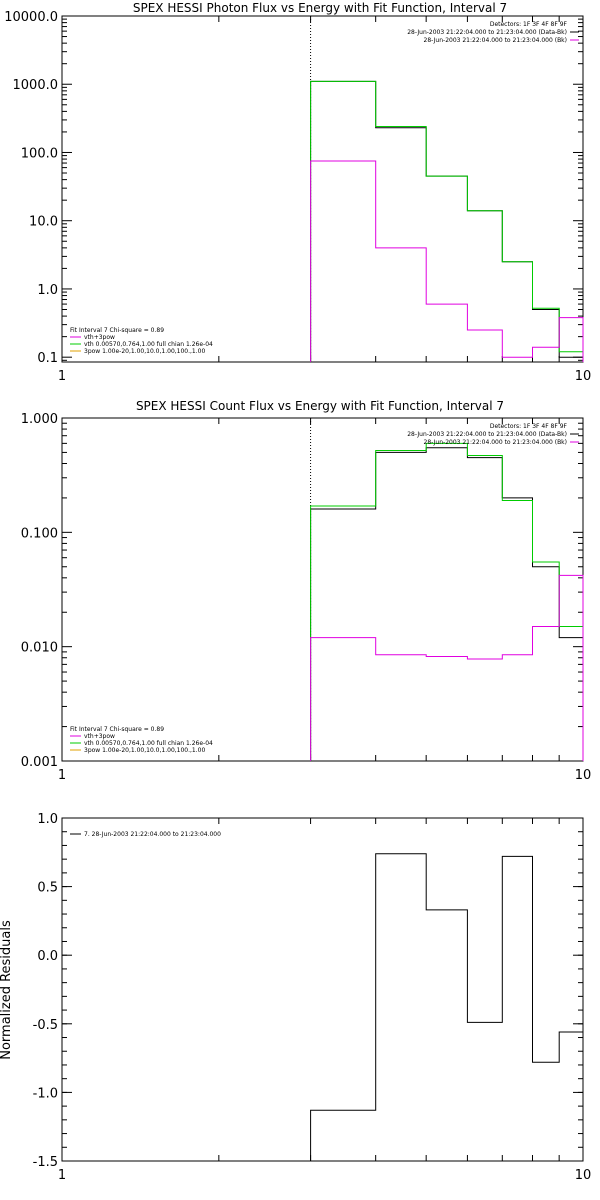 This screenshot has width=600, height=1200. Describe the element at coordinates (36, 85) in the screenshot. I see `y-tick-label: 1000.0` at that location.